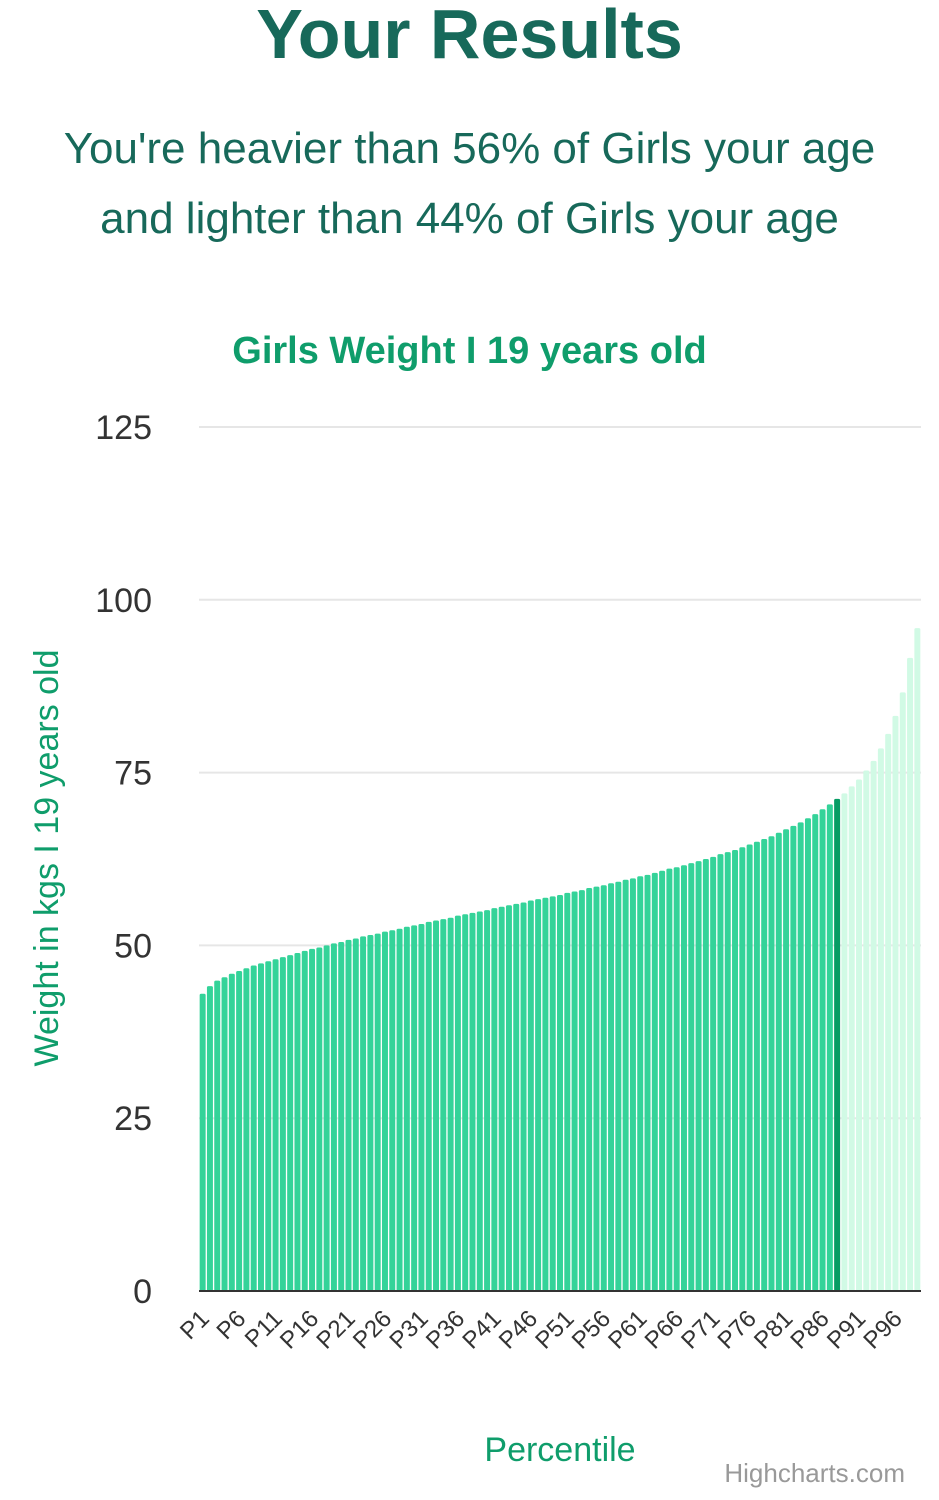 The width and height of the screenshot is (939, 1500). What do you see at coordinates (727, 1071) in the screenshot?
I see `bar-P73` at bounding box center [727, 1071].